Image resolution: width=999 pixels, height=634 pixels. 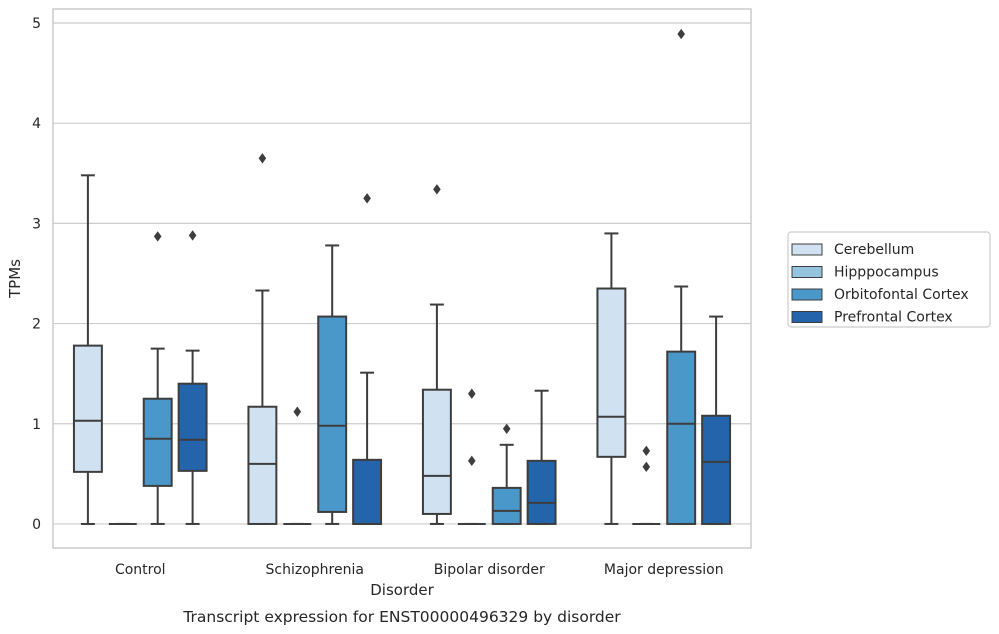 I want to click on y-axis-label: TPMs, so click(x=15, y=279).